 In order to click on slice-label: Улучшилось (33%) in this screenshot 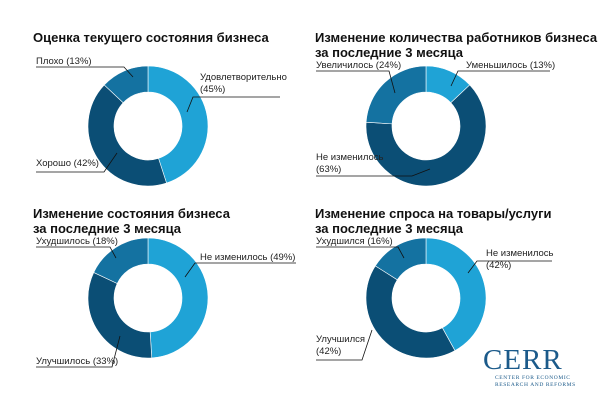, I will do `click(77, 361)`.